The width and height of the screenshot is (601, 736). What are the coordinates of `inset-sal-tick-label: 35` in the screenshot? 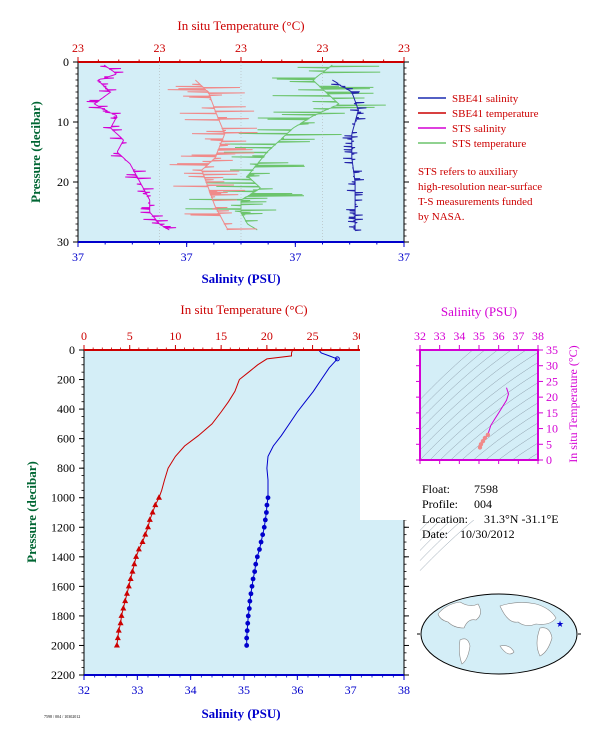 It's located at (479, 336).